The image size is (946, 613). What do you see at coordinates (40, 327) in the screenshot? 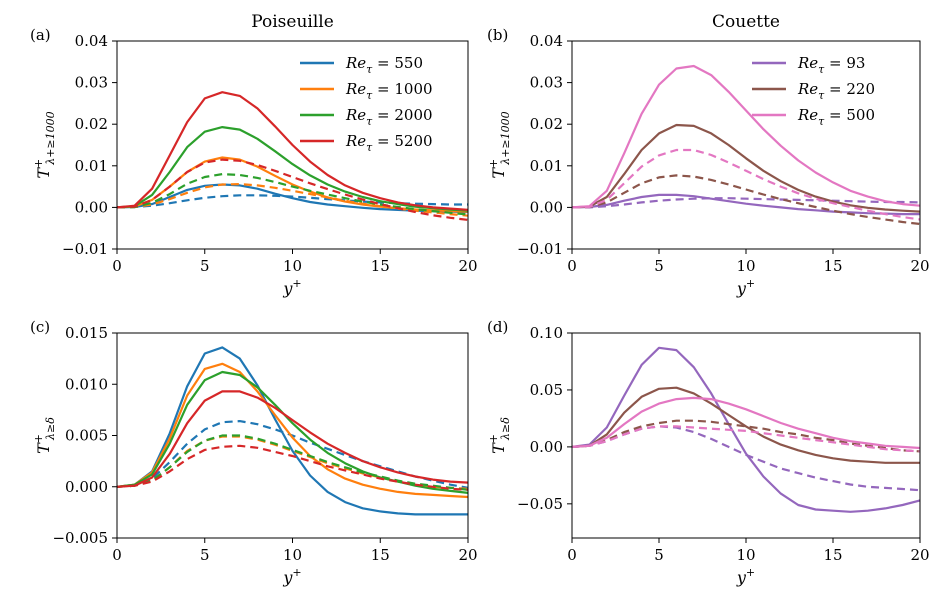
I see `panel-label-c: (c)` at bounding box center [40, 327].